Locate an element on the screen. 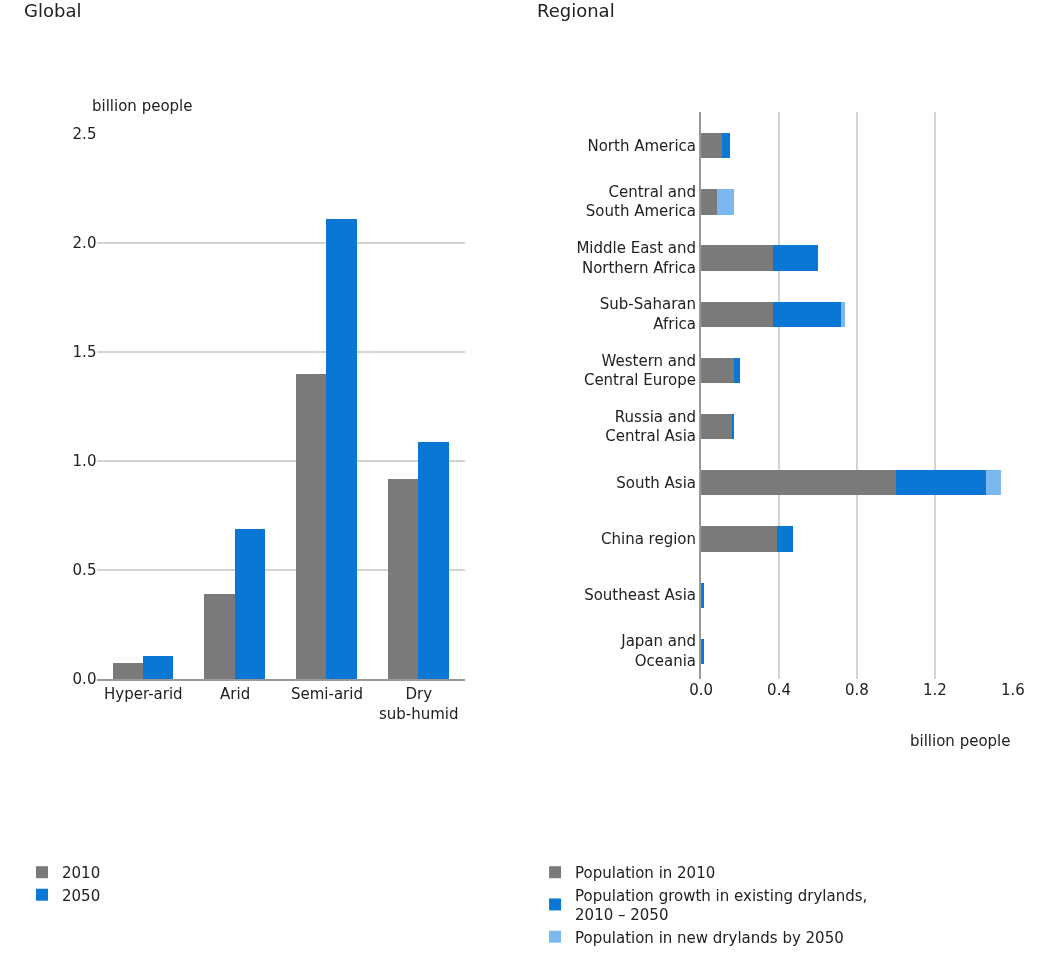 The height and width of the screenshot is (972, 1050). y-tick-label: Russia and Central Asia is located at coordinates (651, 426).